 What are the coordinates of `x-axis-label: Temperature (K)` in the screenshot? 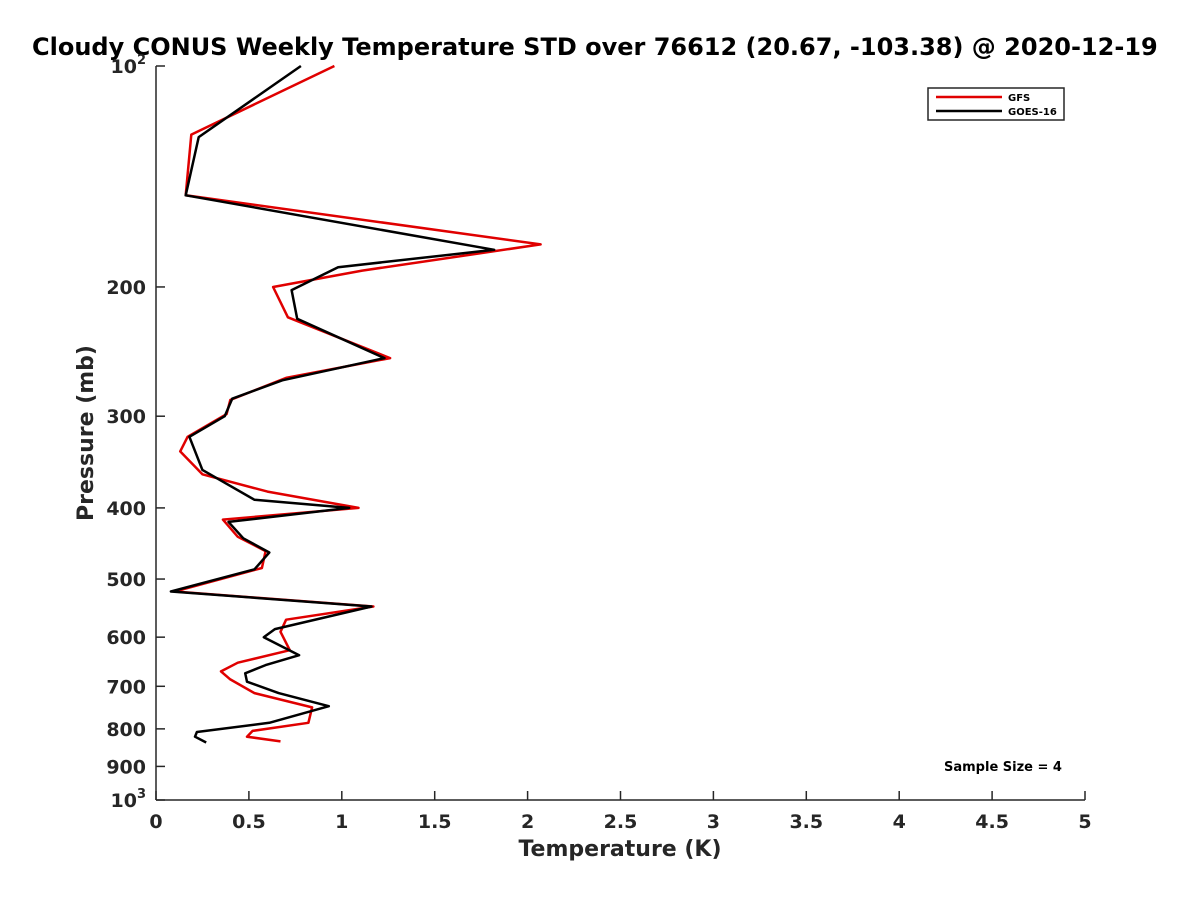 It's located at (619, 849).